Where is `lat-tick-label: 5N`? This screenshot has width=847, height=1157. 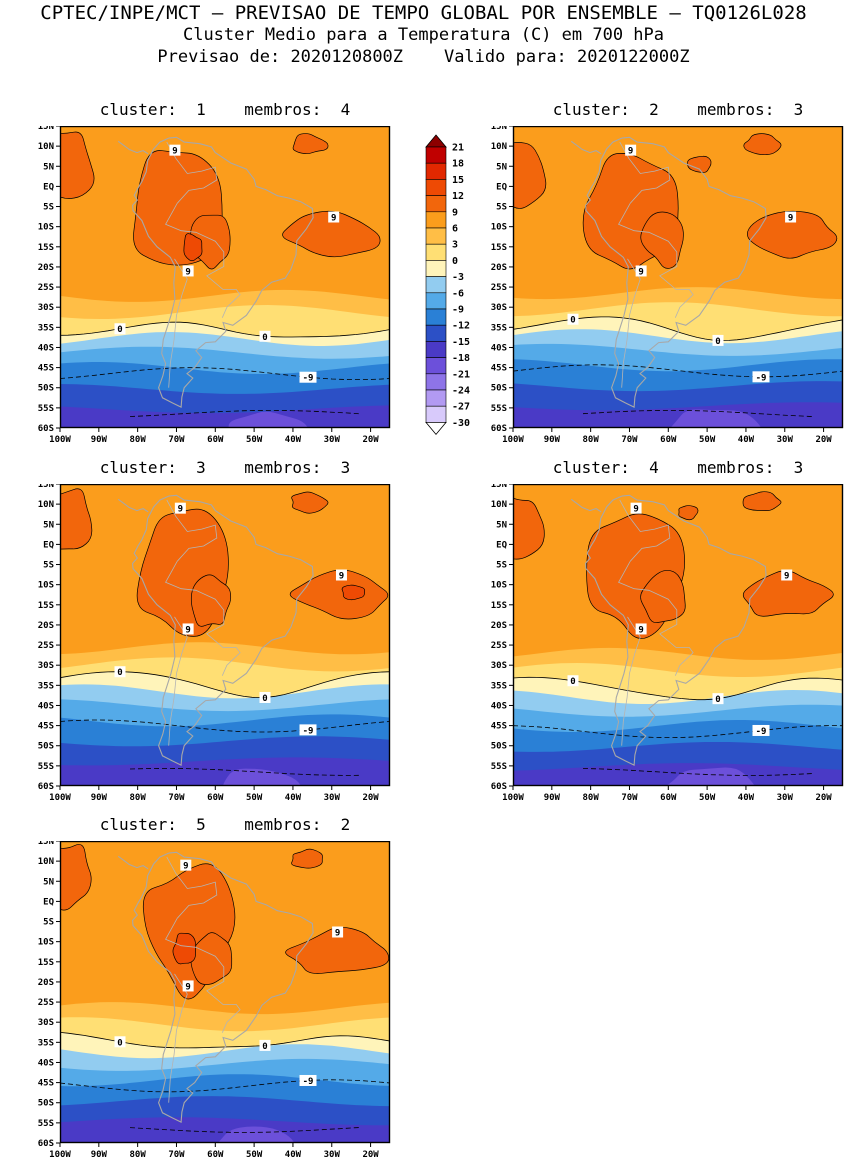
lat-tick-label: 5N is located at coordinates (501, 525).